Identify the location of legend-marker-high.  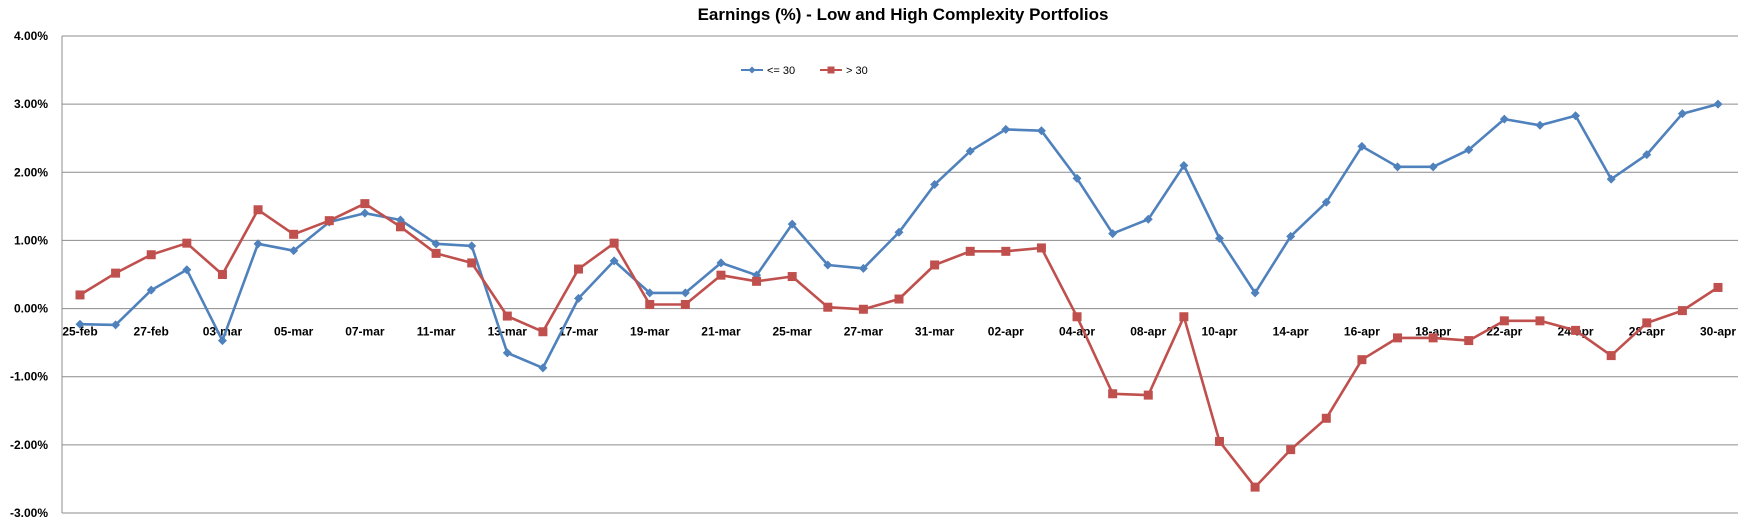
(831, 70).